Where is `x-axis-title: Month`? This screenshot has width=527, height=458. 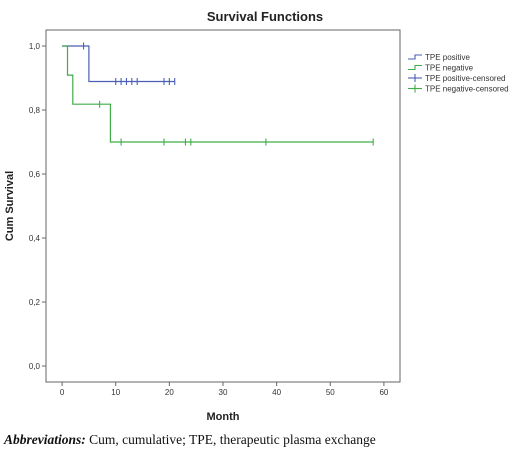 x-axis-title: Month is located at coordinates (223, 417).